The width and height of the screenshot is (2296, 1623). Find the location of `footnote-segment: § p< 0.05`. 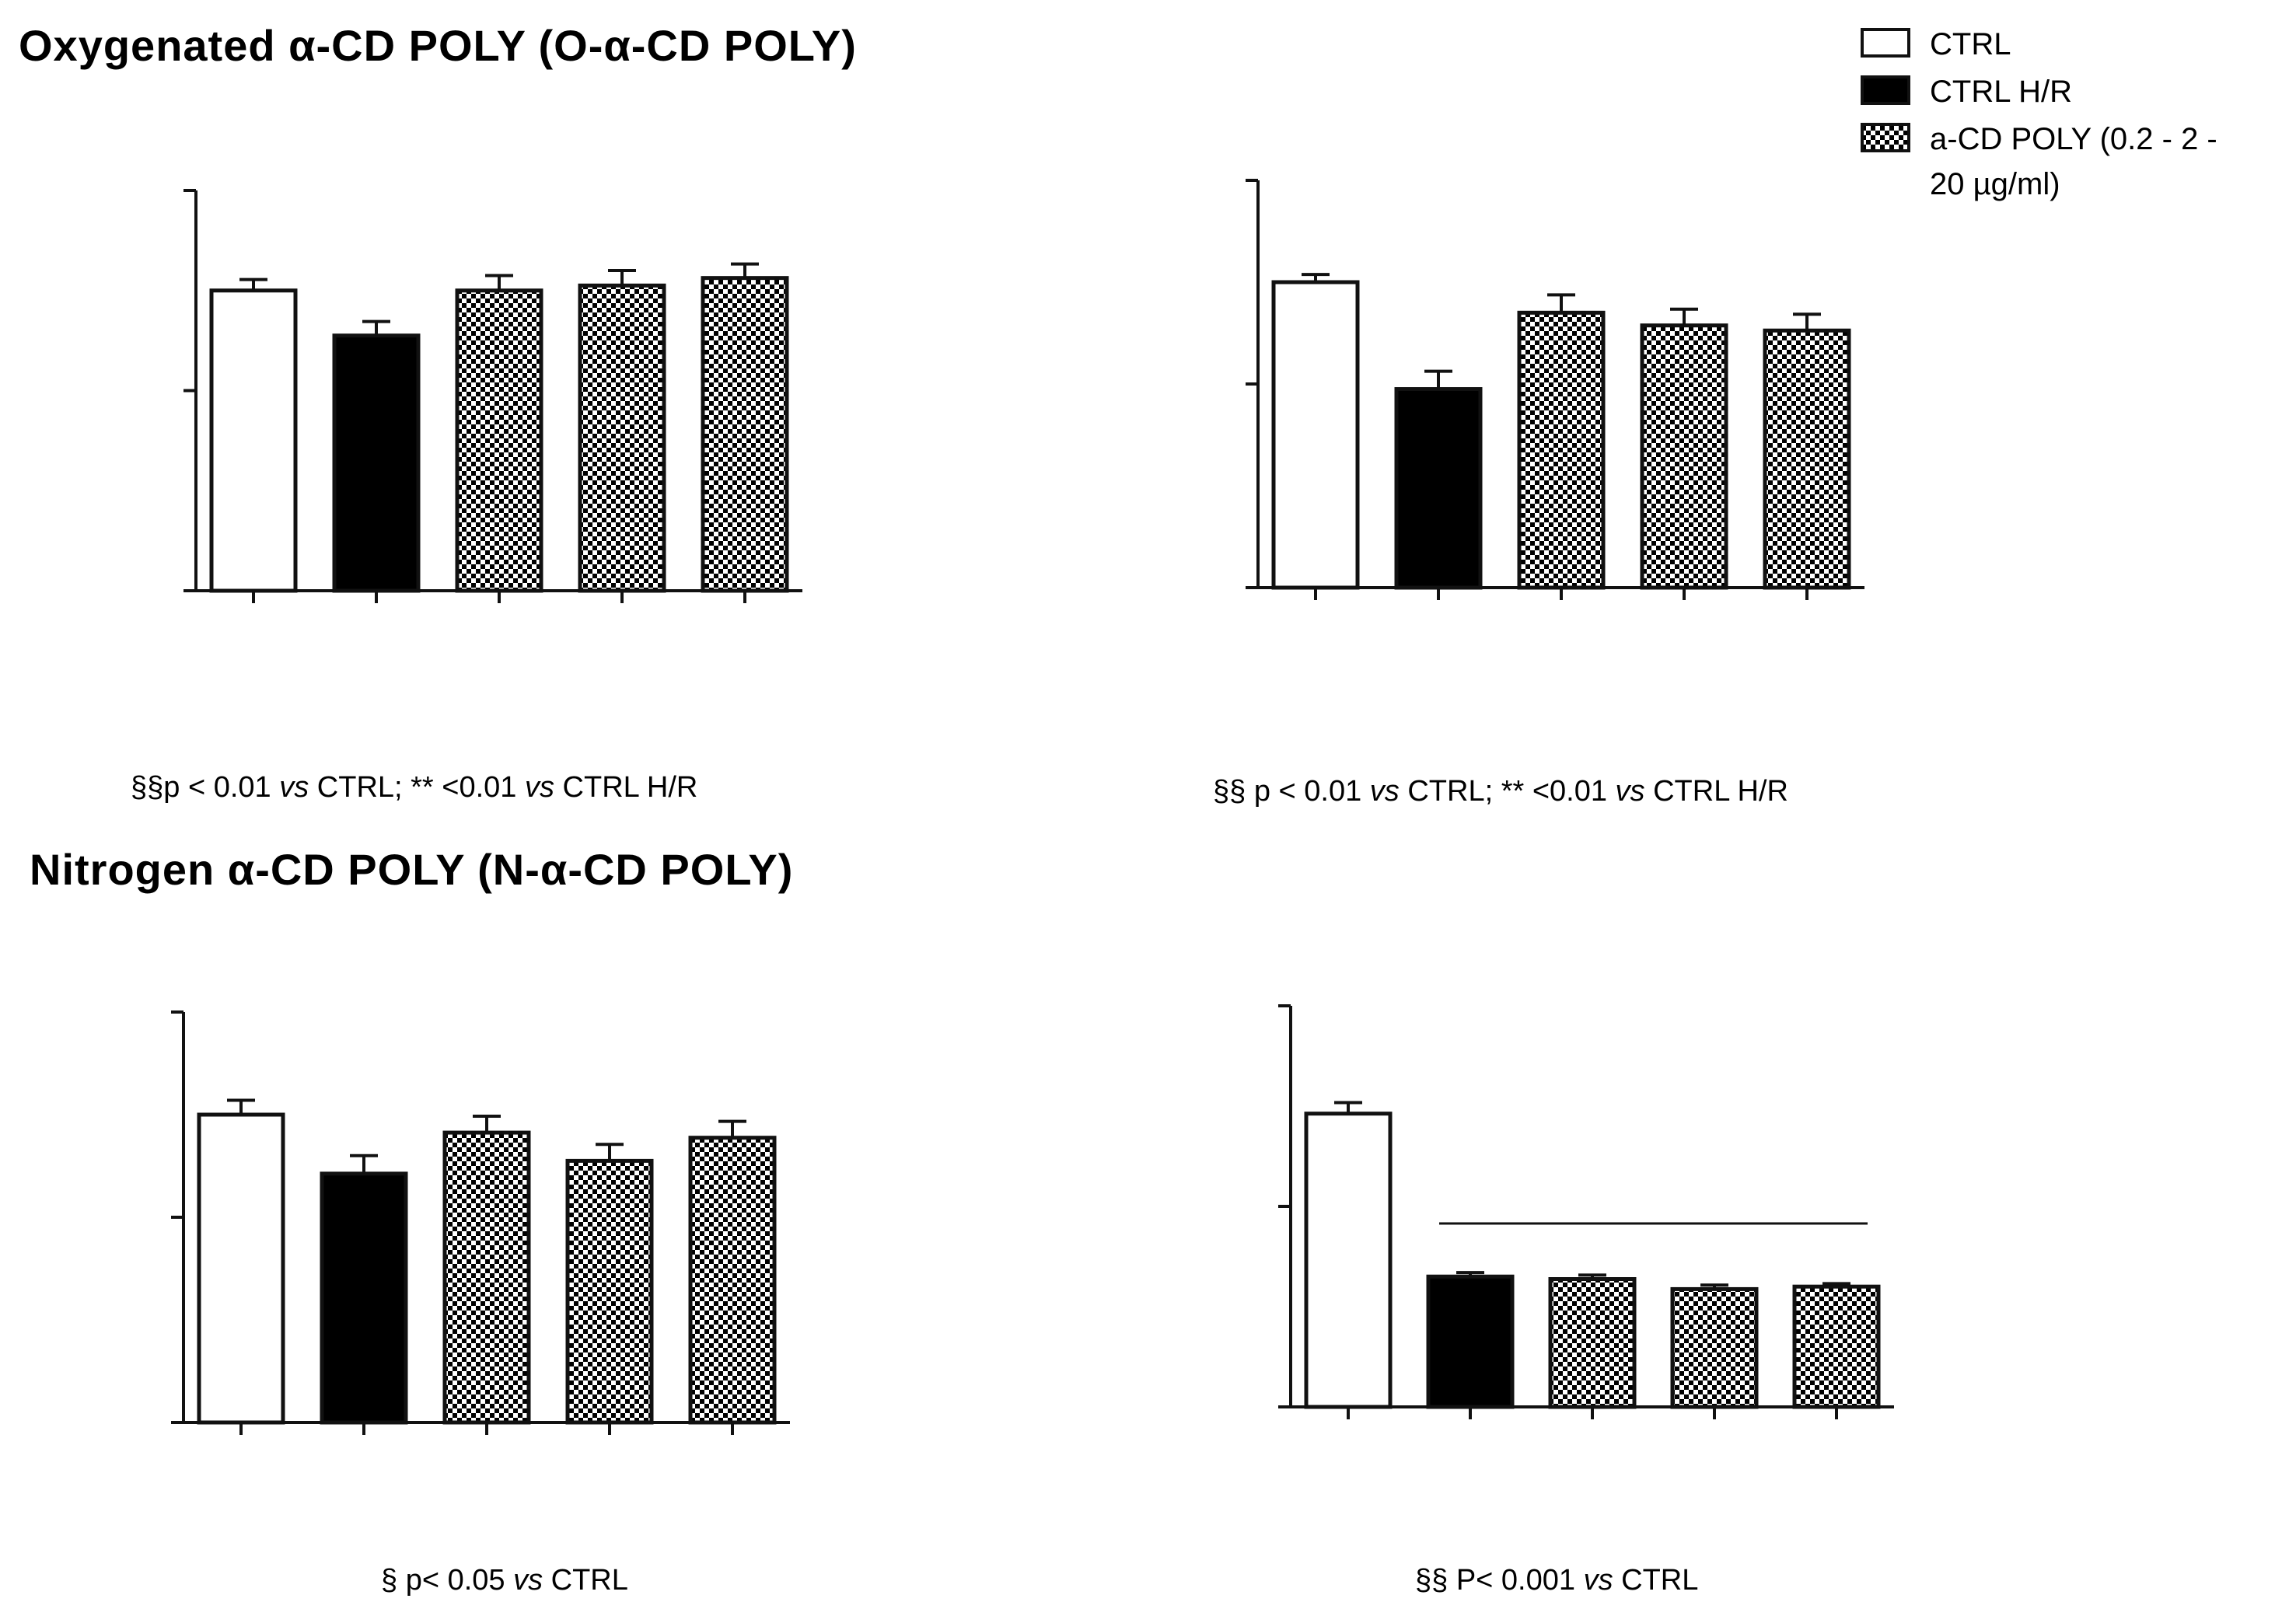

footnote-segment: § p< 0.05 is located at coordinates (447, 1580).